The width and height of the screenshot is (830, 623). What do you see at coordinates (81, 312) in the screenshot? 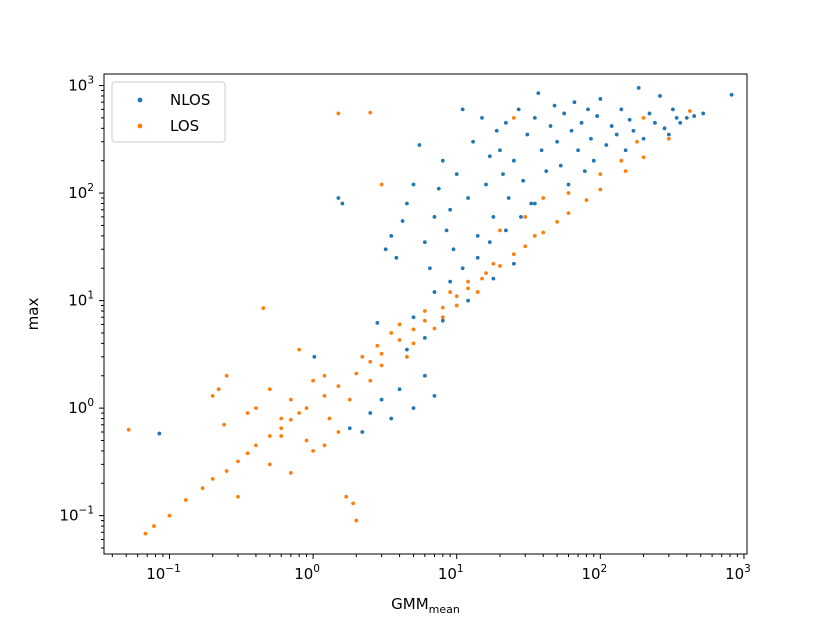
I see `y-axis: 10−1 100 101 102 103` at bounding box center [81, 312].